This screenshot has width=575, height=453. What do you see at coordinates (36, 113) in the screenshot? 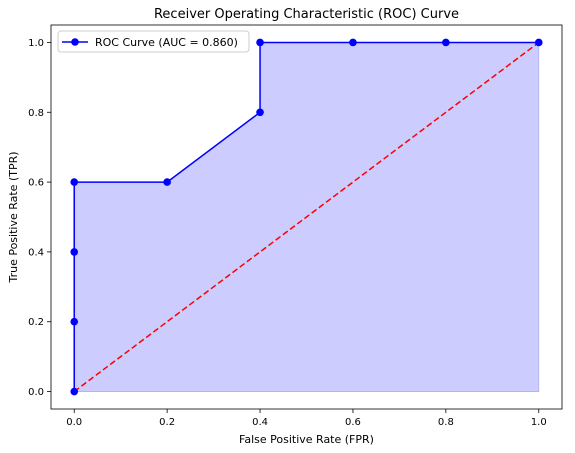
I see `y-tick-label: 0.8` at bounding box center [36, 113].